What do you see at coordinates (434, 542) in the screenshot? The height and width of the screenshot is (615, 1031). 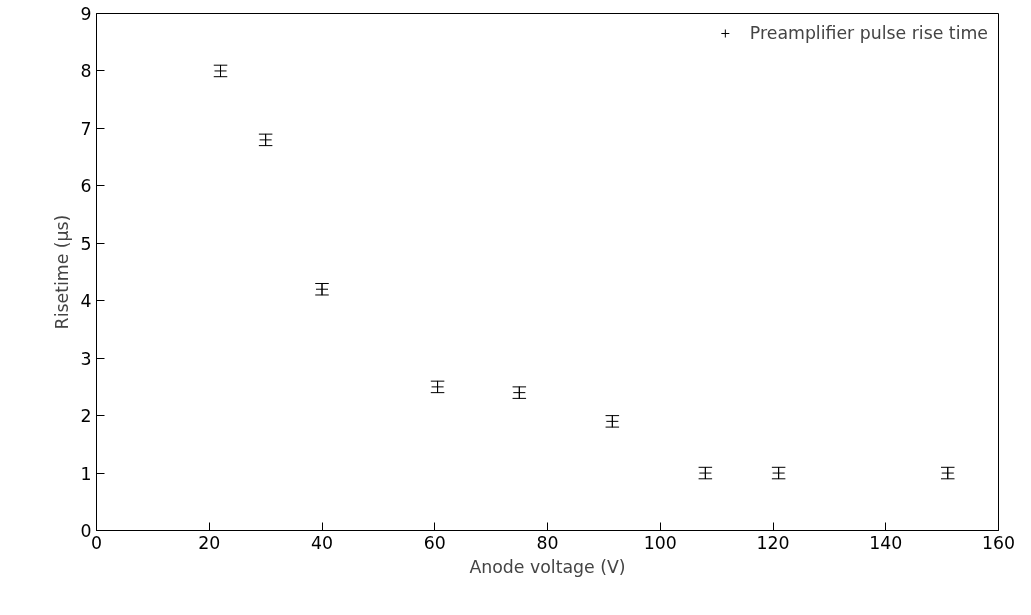 I see `x-tick-label: 60` at bounding box center [434, 542].